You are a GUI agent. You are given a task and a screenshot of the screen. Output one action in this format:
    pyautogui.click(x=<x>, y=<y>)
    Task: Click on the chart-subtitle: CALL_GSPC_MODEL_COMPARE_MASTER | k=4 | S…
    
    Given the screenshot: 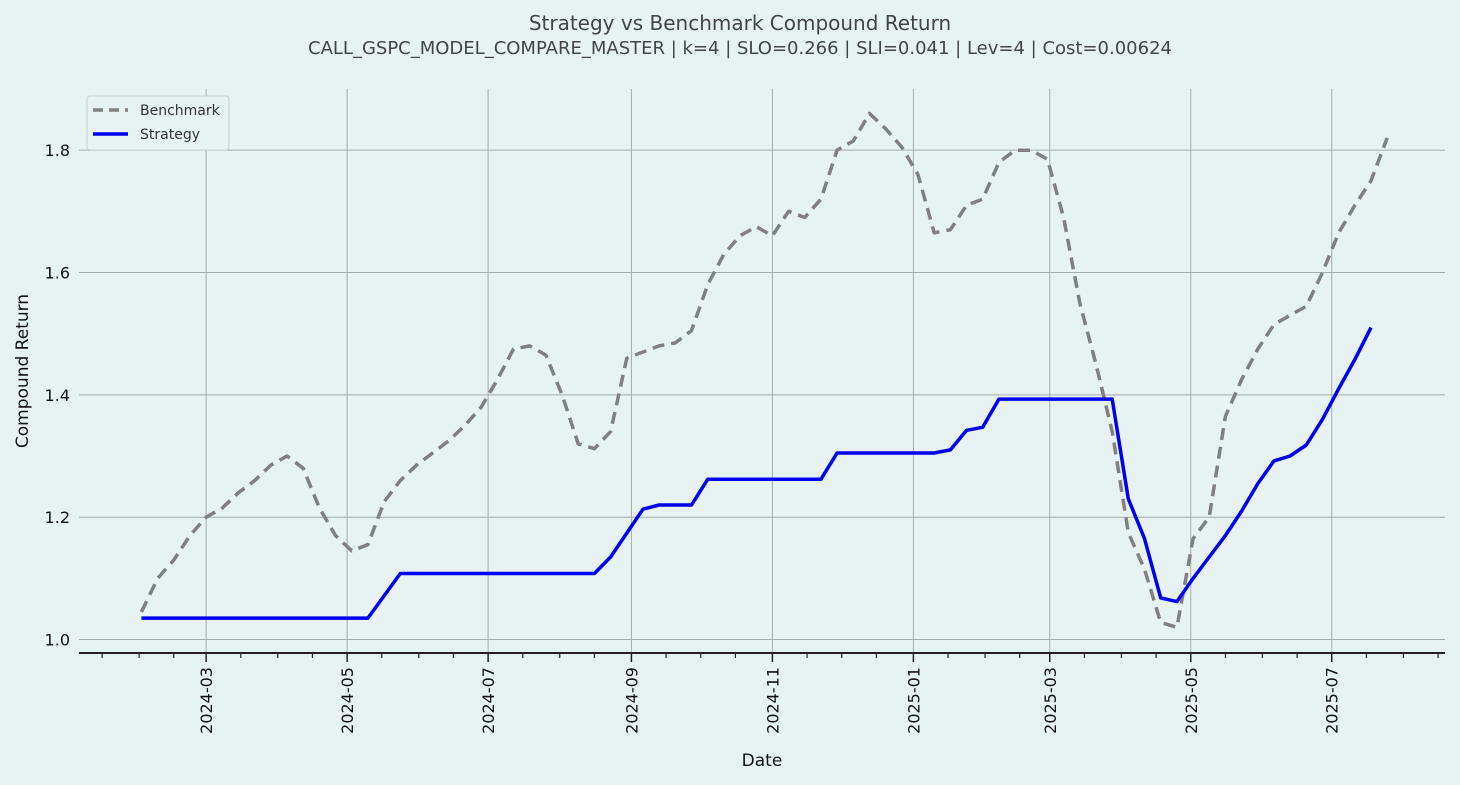 What is the action you would take?
    pyautogui.click(x=740, y=48)
    